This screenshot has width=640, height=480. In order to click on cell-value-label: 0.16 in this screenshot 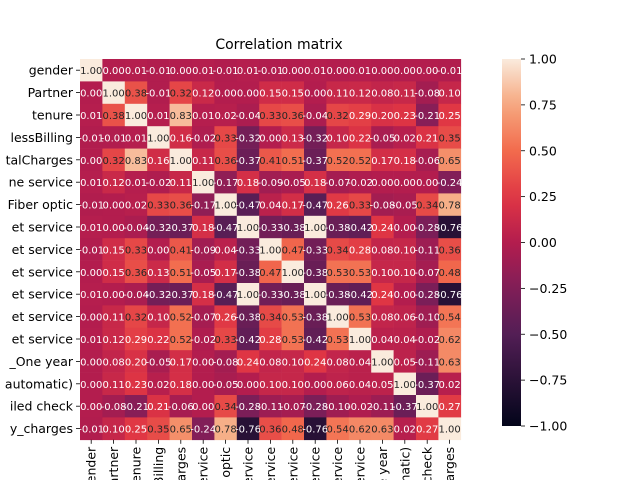, I will do `click(181, 138)`.